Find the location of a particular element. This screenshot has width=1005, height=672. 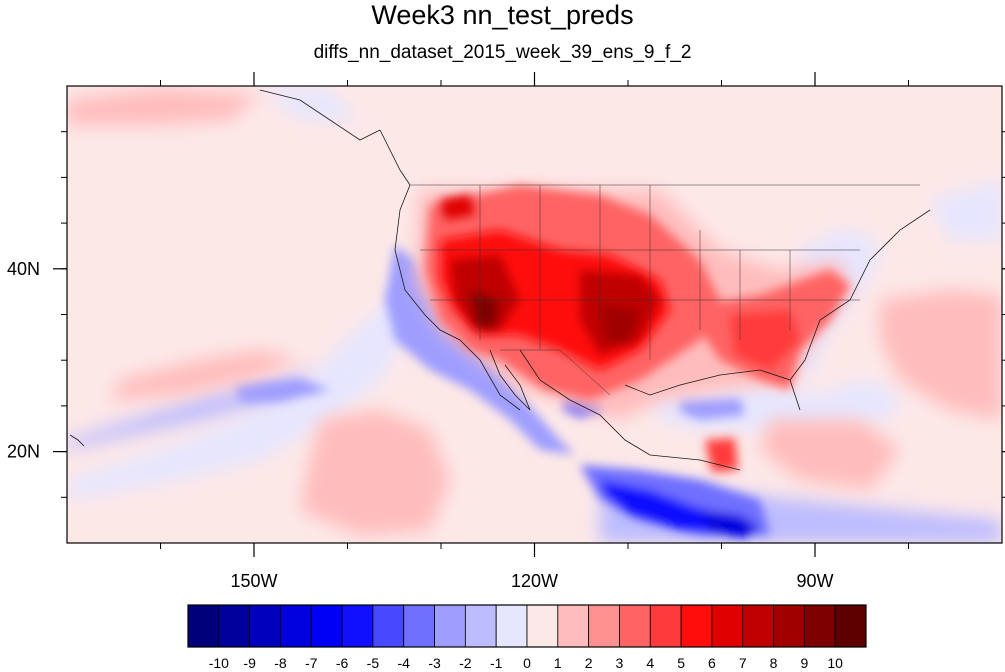

colorbar-label: 4 is located at coordinates (650, 663).